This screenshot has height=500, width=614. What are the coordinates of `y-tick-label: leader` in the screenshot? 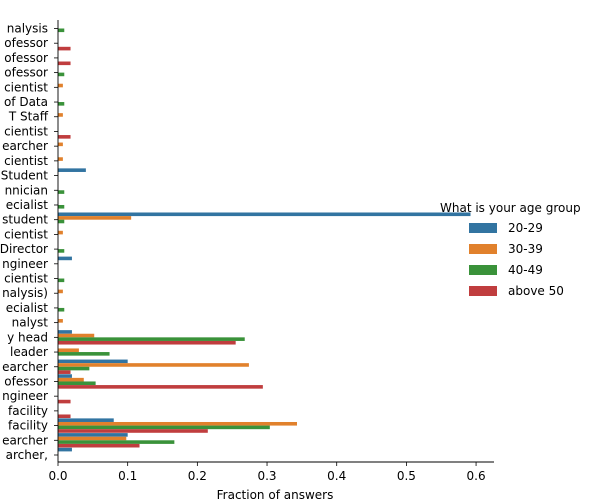 It's located at (29, 352).